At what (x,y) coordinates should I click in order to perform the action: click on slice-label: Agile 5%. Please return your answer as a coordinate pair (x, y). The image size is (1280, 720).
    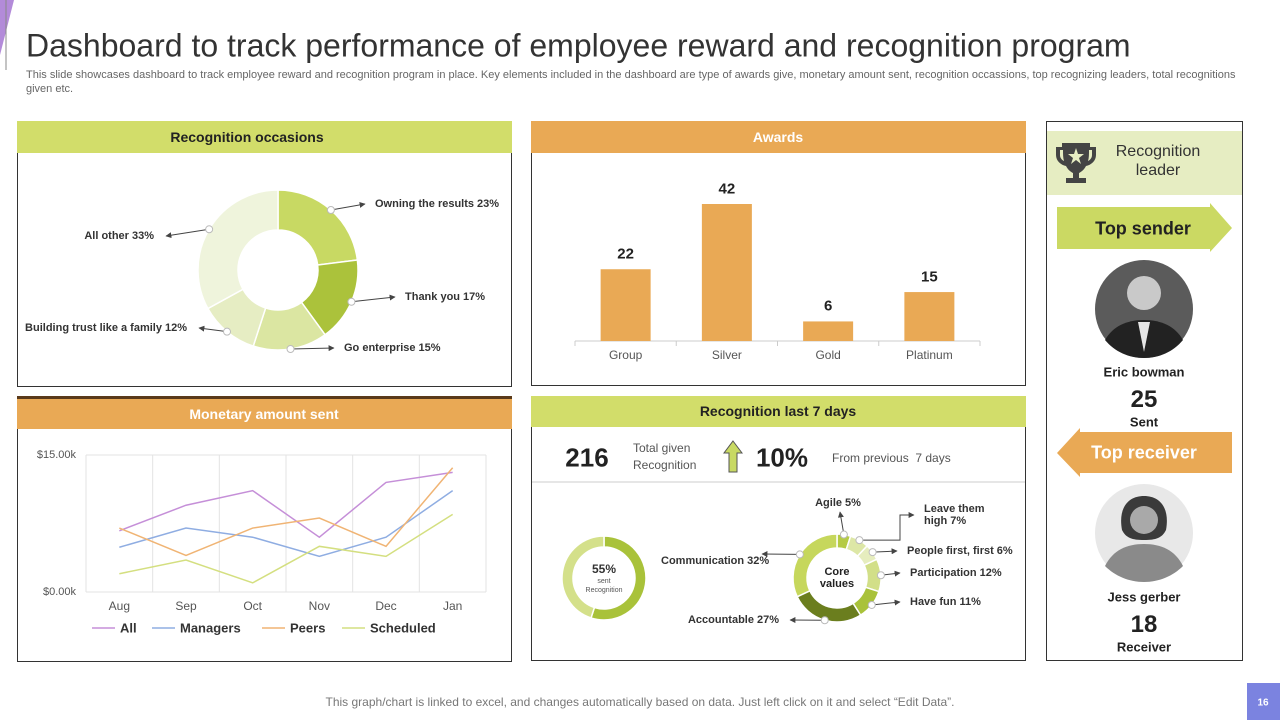
    Looking at the image, I should click on (838, 503).